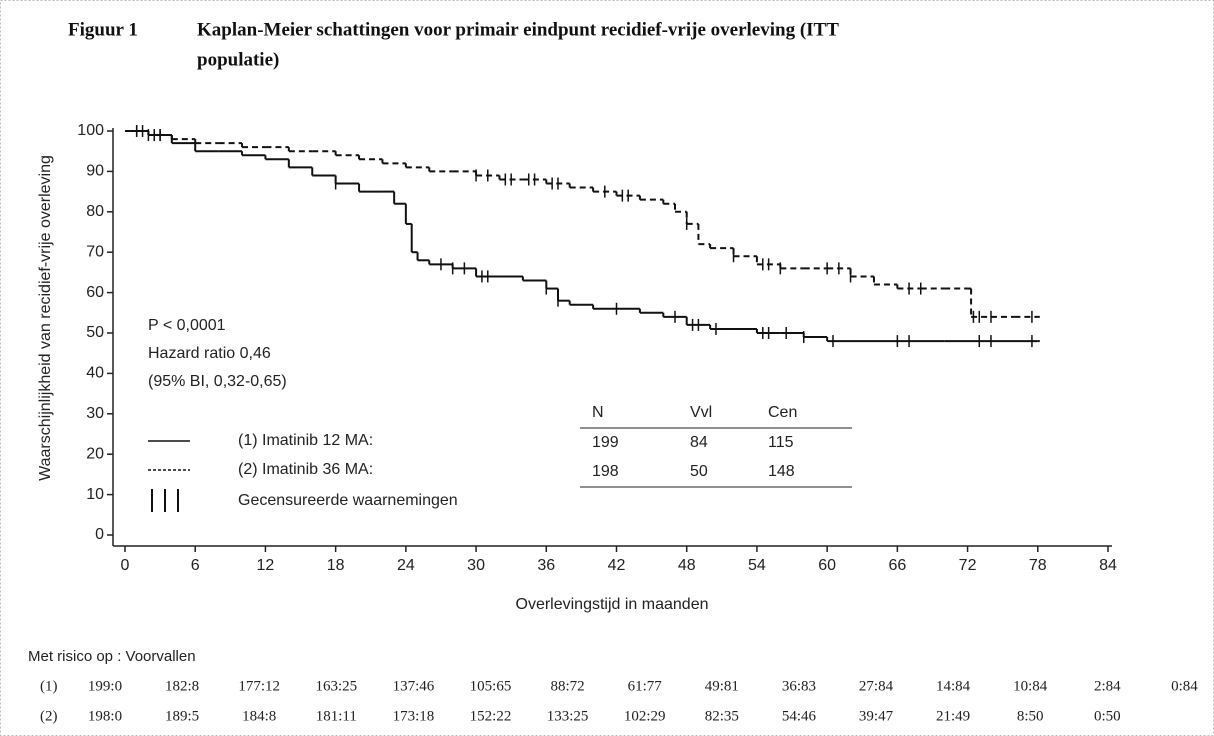 This screenshot has width=1214, height=736. What do you see at coordinates (781, 471) in the screenshot?
I see `table-cell: 148` at bounding box center [781, 471].